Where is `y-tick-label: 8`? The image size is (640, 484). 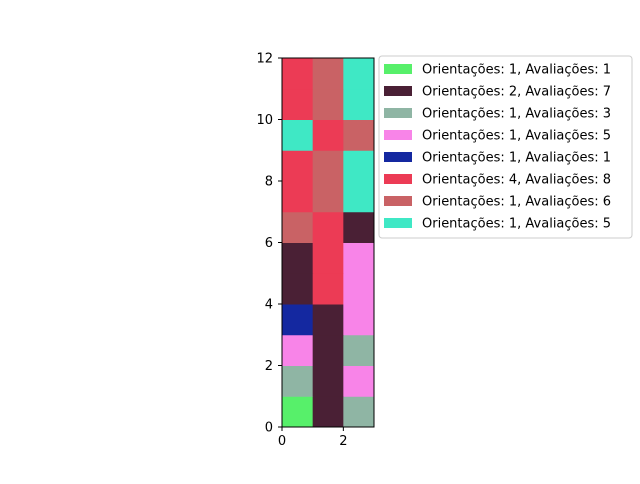 y-tick-label: 8 is located at coordinates (269, 182).